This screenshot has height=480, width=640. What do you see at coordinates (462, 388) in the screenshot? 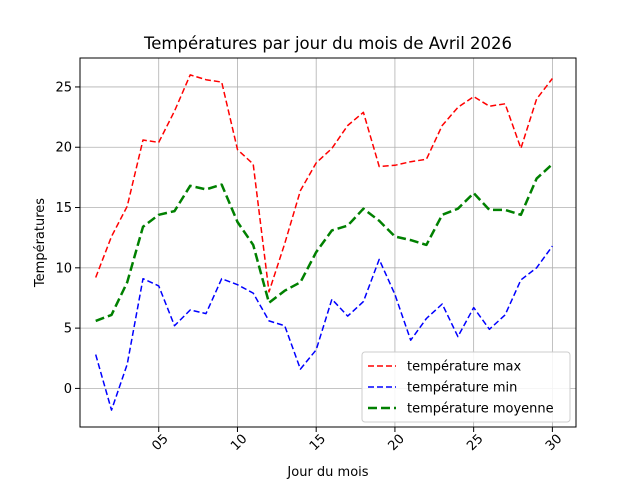
I see `legend-label: température min` at bounding box center [462, 388].